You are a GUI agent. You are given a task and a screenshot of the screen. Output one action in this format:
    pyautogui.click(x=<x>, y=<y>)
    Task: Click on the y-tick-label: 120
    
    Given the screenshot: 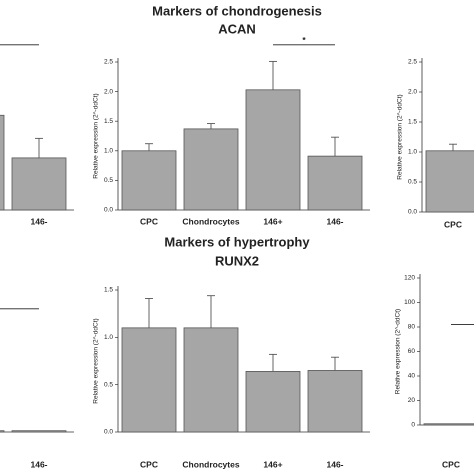 What is the action you would take?
    pyautogui.click(x=409, y=278)
    